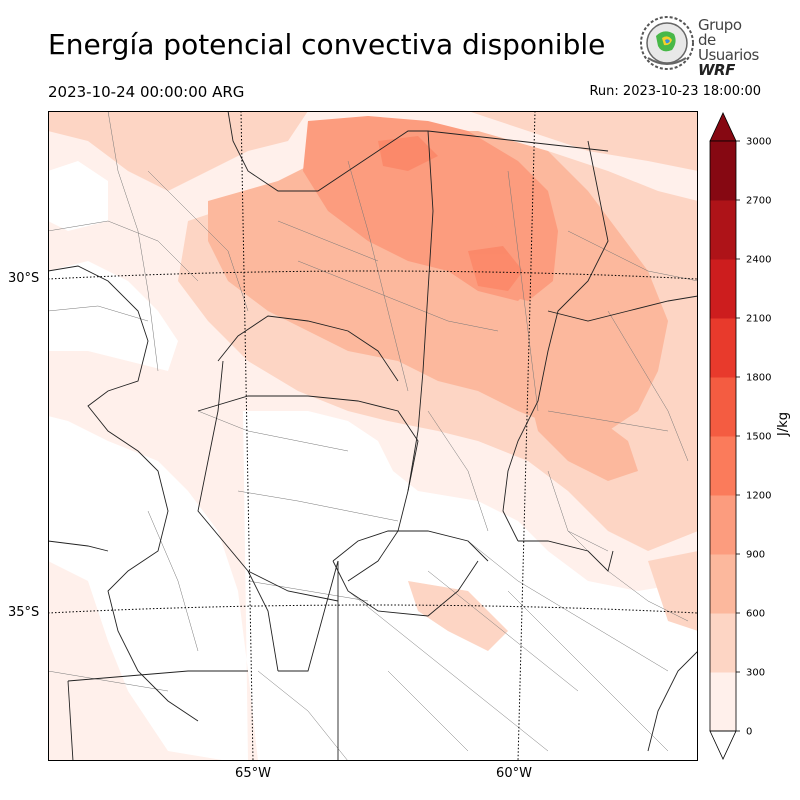  I want to click on logo-line-1: Grupo de, so click(720, 32).